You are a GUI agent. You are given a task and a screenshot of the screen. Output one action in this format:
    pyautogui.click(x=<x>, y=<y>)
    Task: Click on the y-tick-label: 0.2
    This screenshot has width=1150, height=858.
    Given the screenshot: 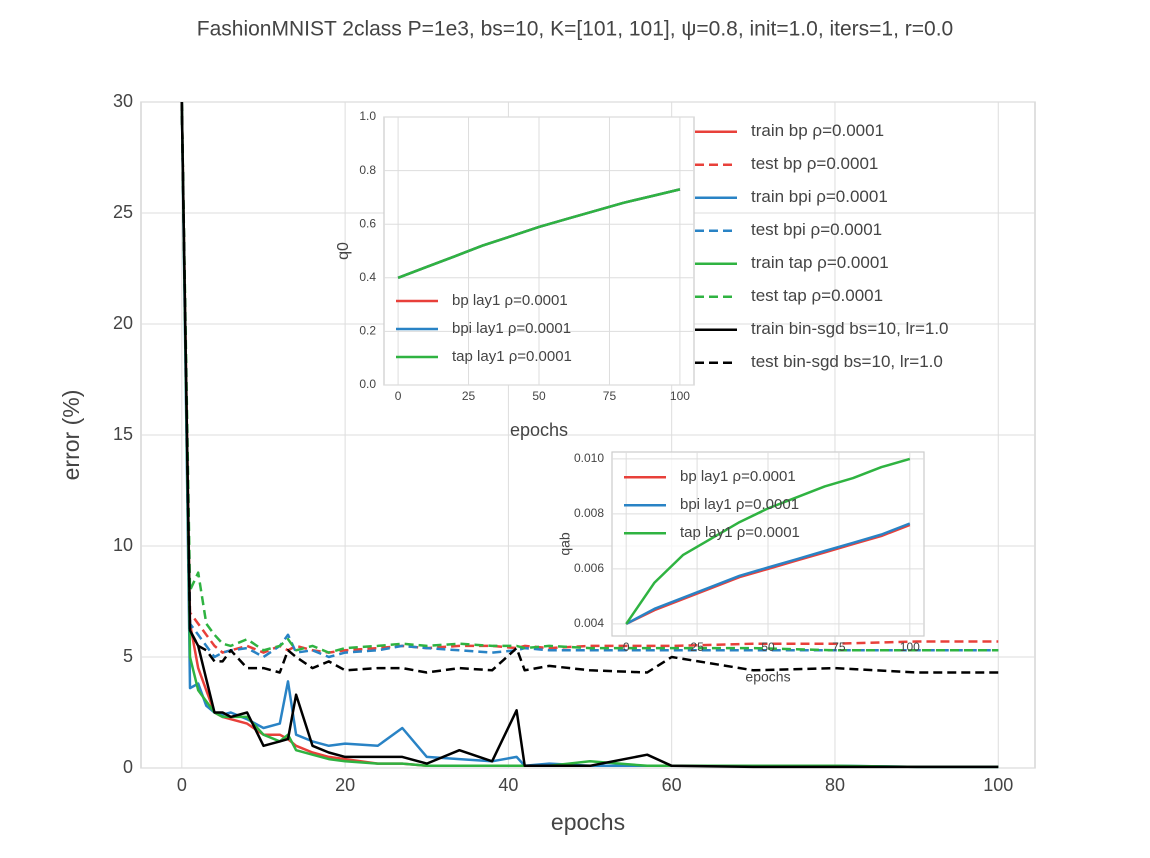 What is the action you would take?
    pyautogui.click(x=367, y=331)
    